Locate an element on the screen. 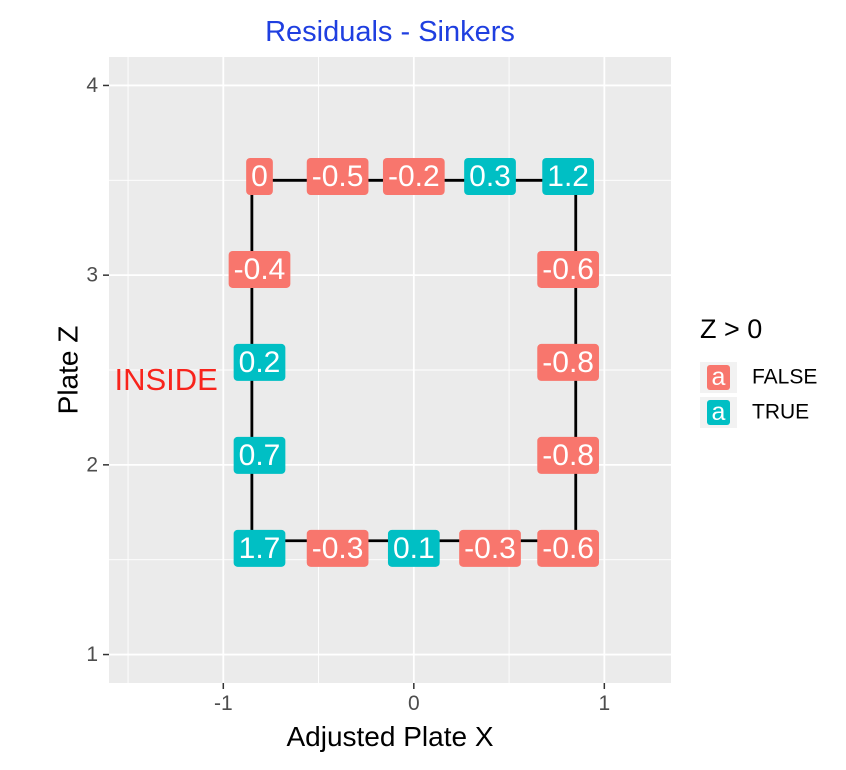 Image resolution: width=846 pixels, height=770 pixels. residual-label: -0.2 is located at coordinates (413, 177).